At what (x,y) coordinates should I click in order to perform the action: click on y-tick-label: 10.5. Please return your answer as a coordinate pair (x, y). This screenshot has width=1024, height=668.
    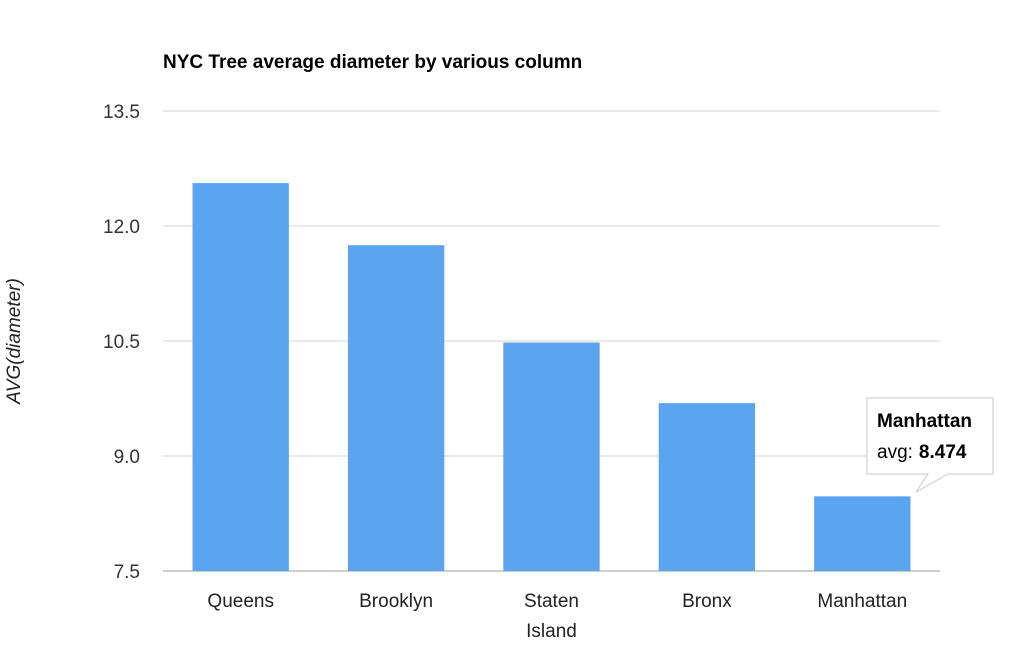
    Looking at the image, I should click on (121, 342).